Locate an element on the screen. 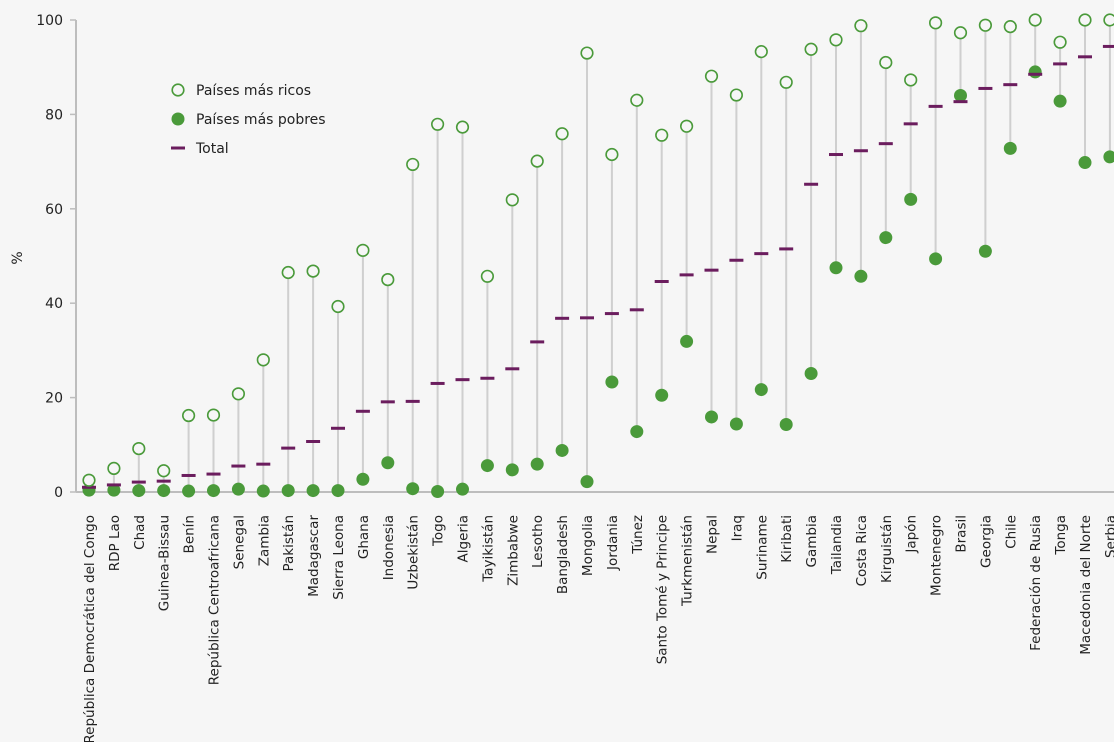  x-category-label: Indonesia is located at coordinates (389, 547).